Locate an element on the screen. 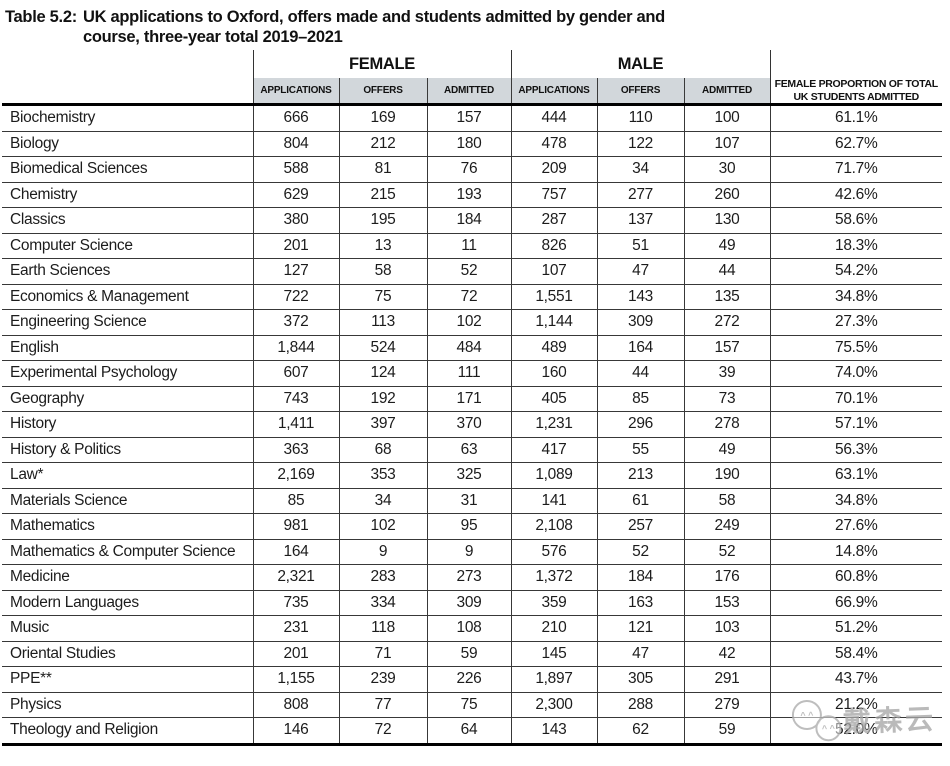 This screenshot has width=950, height=766. female-applications-cell: 743 is located at coordinates (296, 398).